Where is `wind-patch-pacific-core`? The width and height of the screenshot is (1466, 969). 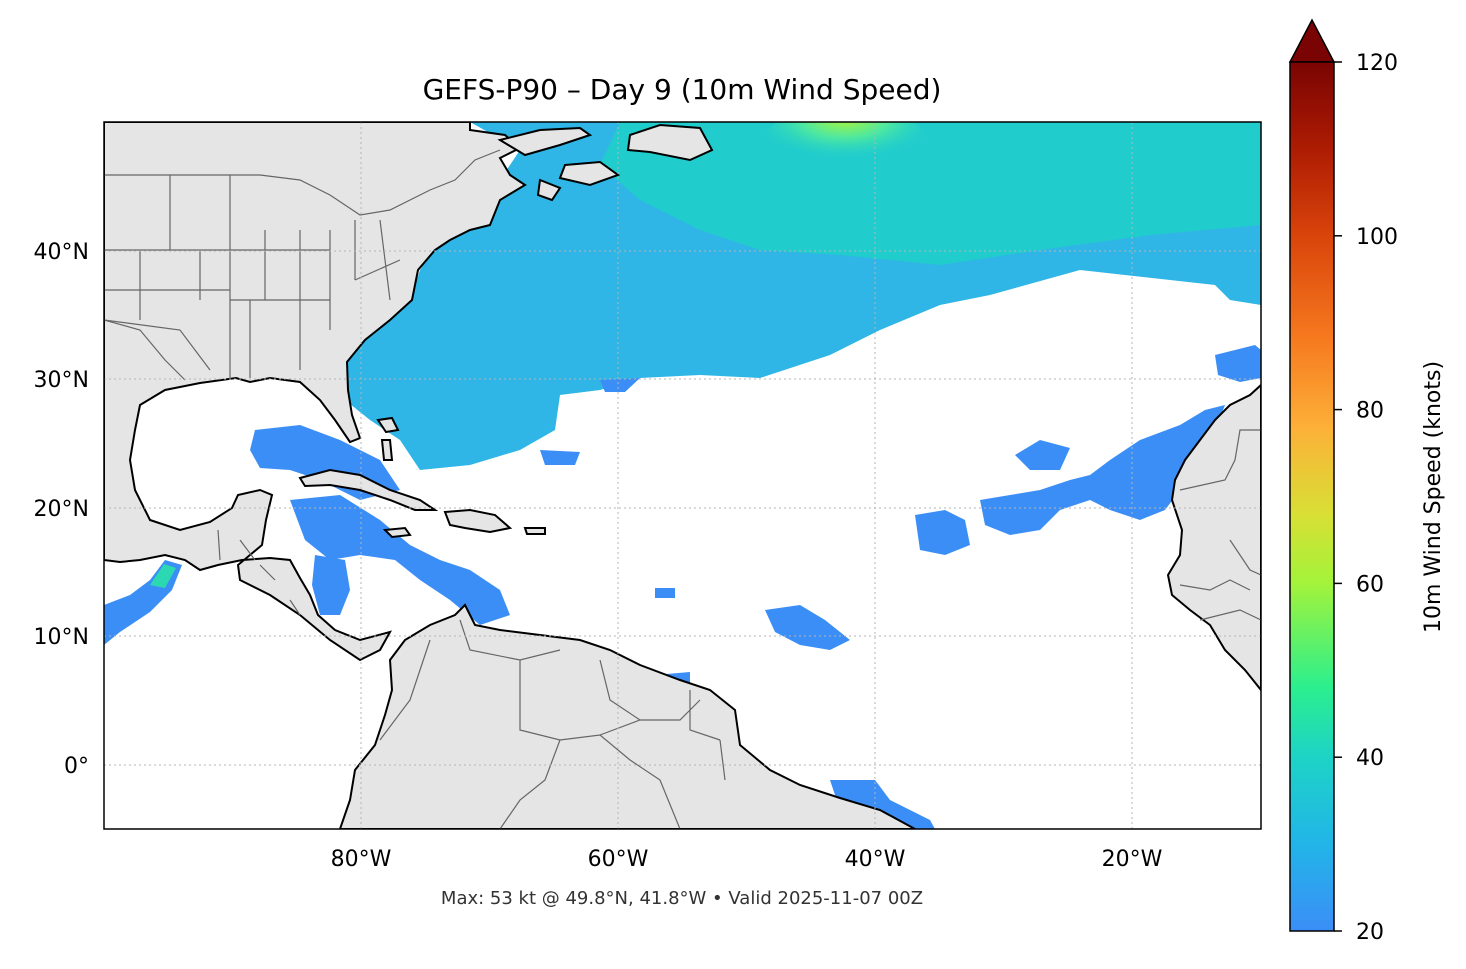 wind-patch-pacific-core is located at coordinates (163, 576).